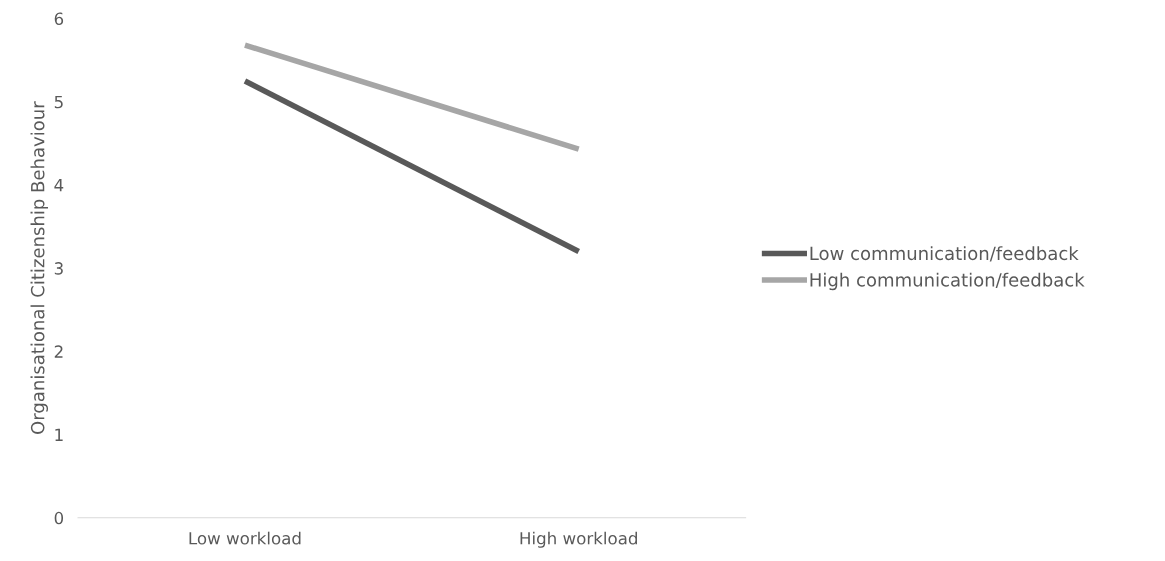 The width and height of the screenshot is (1165, 561). What do you see at coordinates (58, 102) in the screenshot?
I see `y-tick-label: 5` at bounding box center [58, 102].